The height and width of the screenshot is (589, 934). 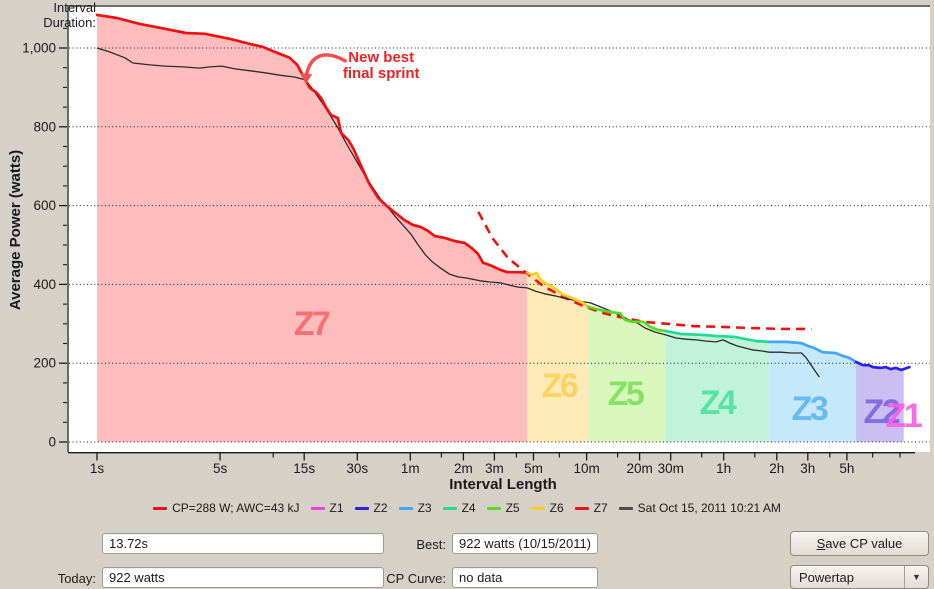 What do you see at coordinates (459, 508) in the screenshot?
I see `legend-item-4: Z4` at bounding box center [459, 508].